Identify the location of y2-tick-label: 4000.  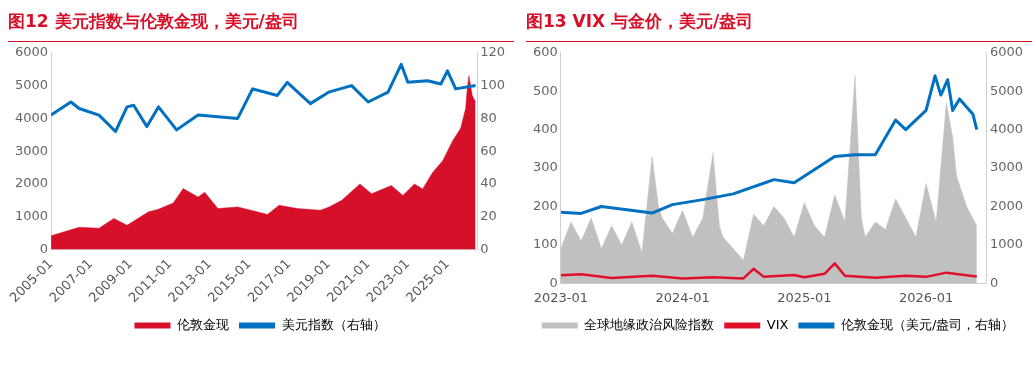
(1006, 129).